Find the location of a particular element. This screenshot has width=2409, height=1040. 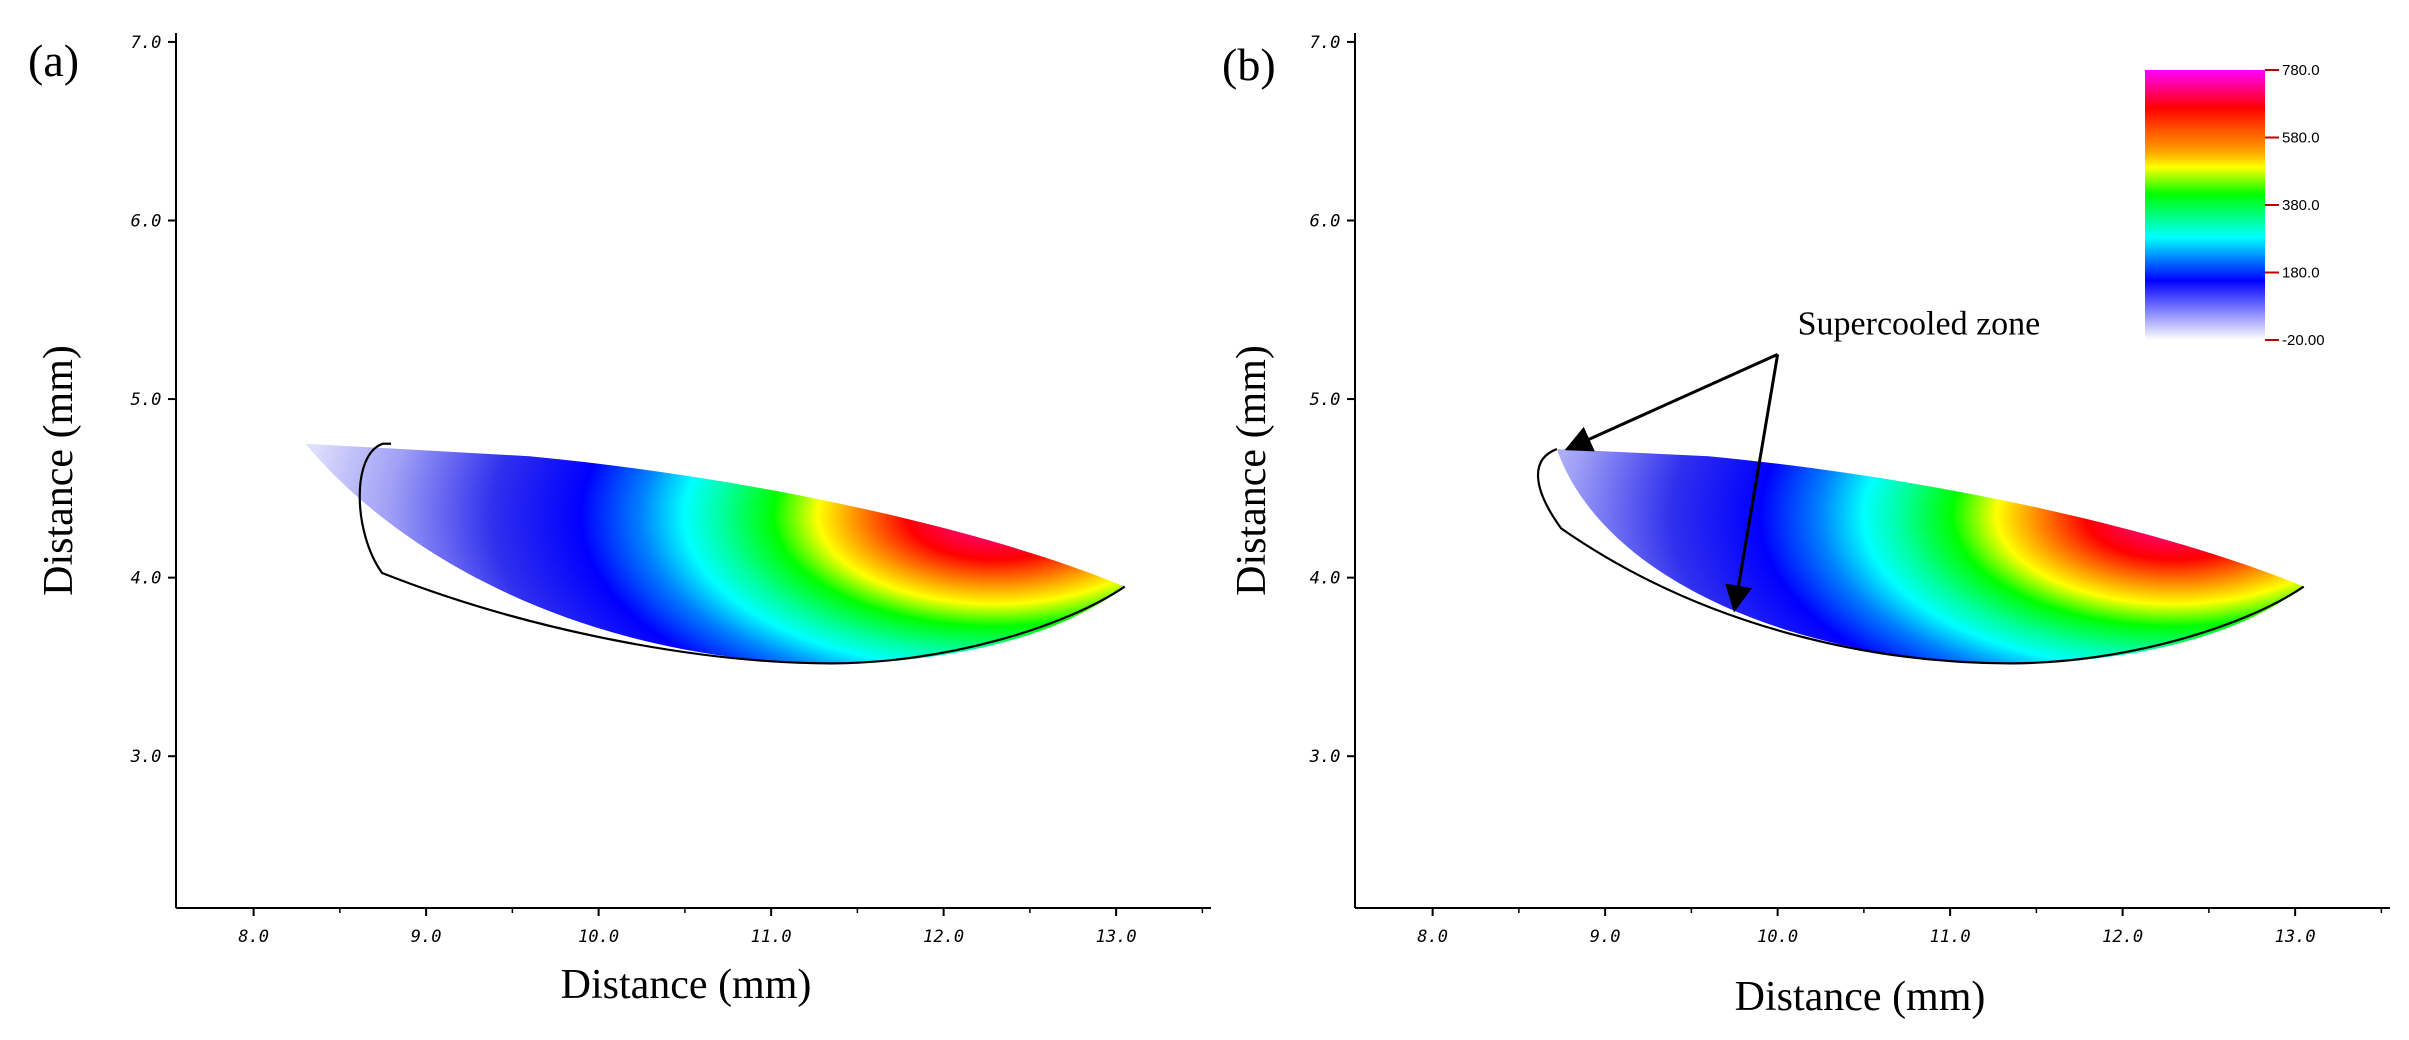

colorbar-tick-label: -20.00 is located at coordinates (2303, 340).